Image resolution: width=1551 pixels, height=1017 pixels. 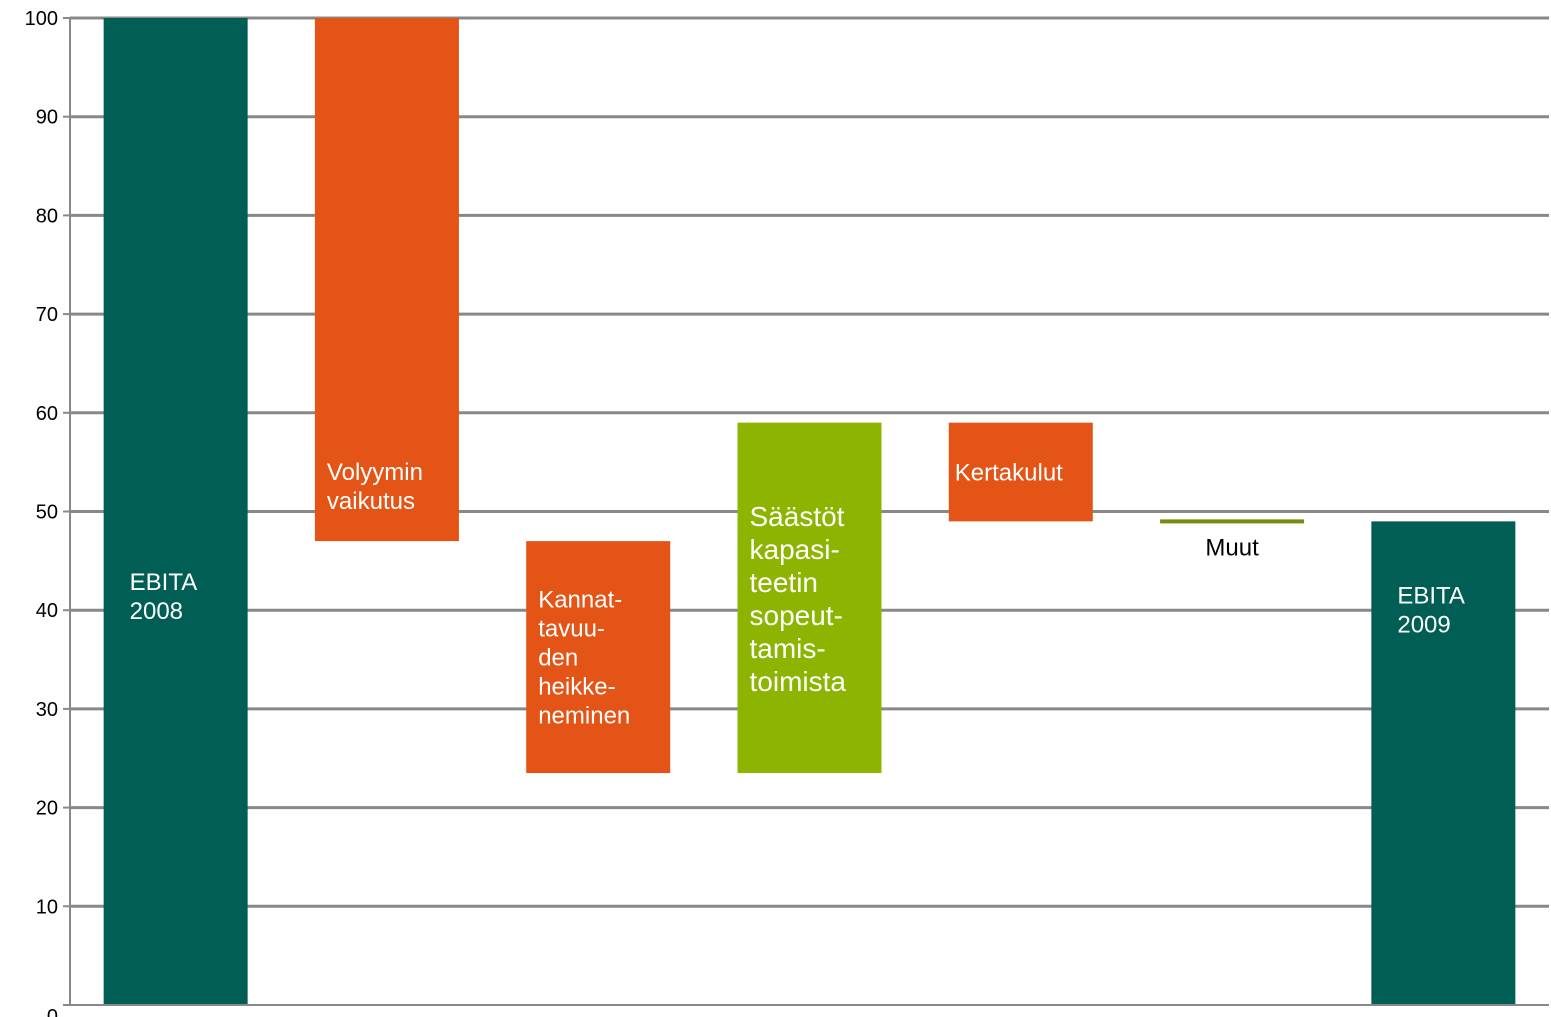 What do you see at coordinates (576, 687) in the screenshot?
I see `bar-label-2-3: heikke-` at bounding box center [576, 687].